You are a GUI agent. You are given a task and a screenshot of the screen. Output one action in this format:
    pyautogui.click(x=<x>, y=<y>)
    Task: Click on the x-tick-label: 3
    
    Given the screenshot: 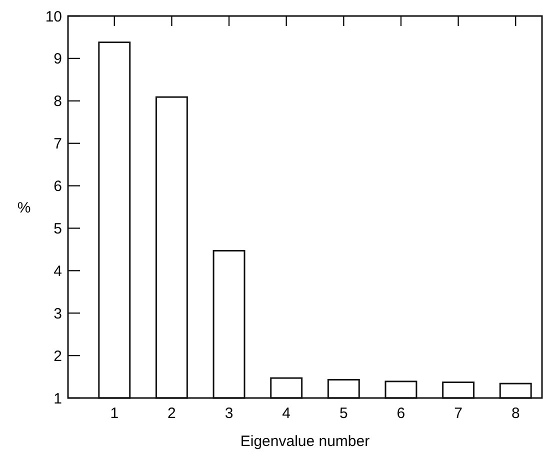 What is the action you would take?
    pyautogui.click(x=229, y=413)
    